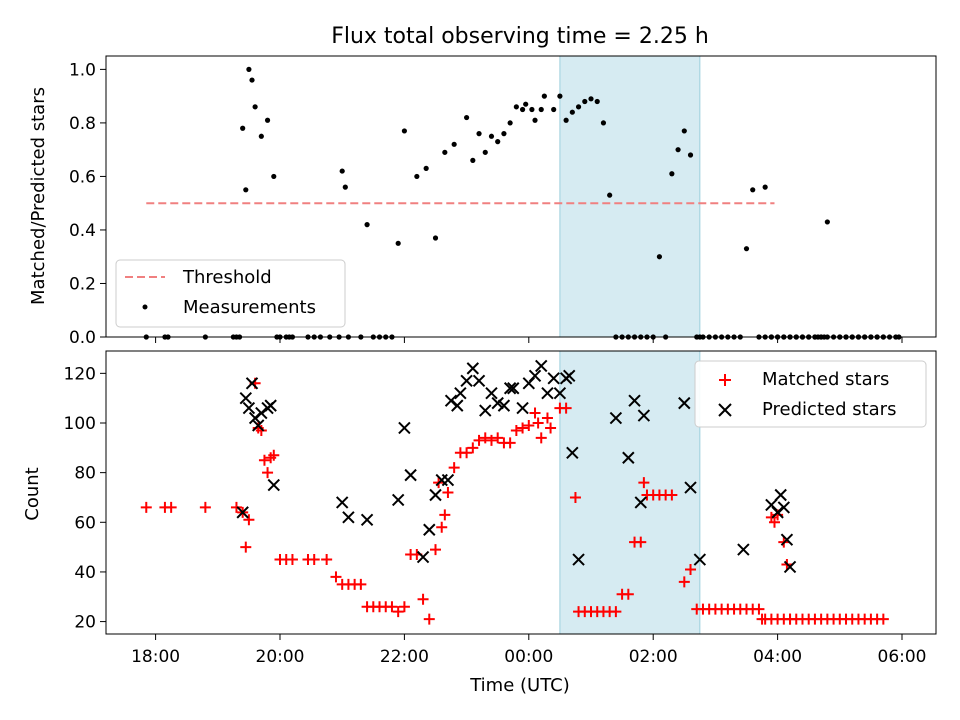 The height and width of the screenshot is (720, 960). Describe the element at coordinates (85, 623) in the screenshot. I see `y-tick-label: 20` at that location.